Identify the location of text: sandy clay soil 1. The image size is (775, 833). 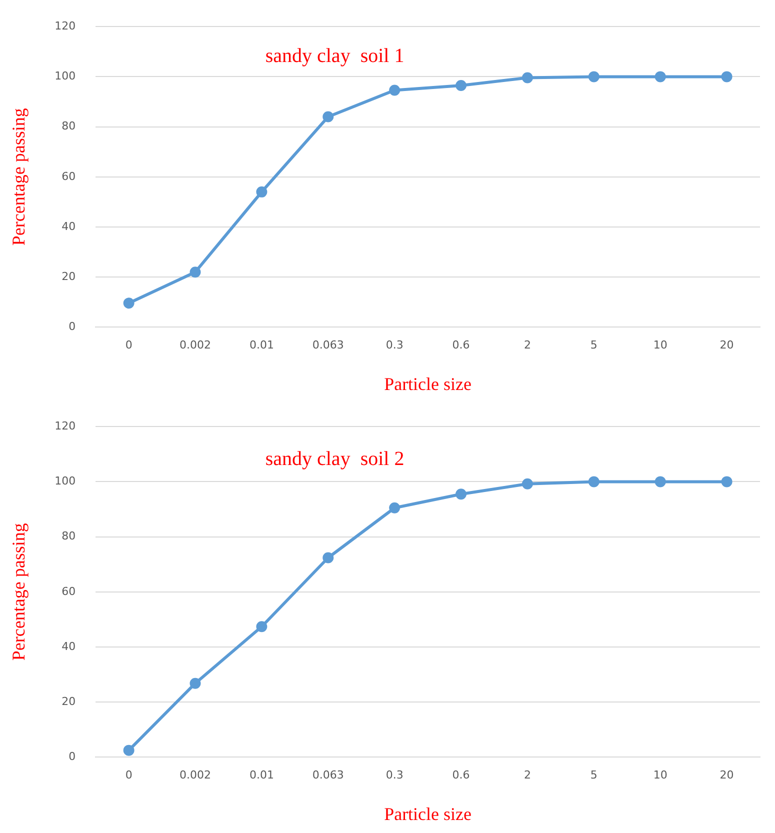
(334, 55).